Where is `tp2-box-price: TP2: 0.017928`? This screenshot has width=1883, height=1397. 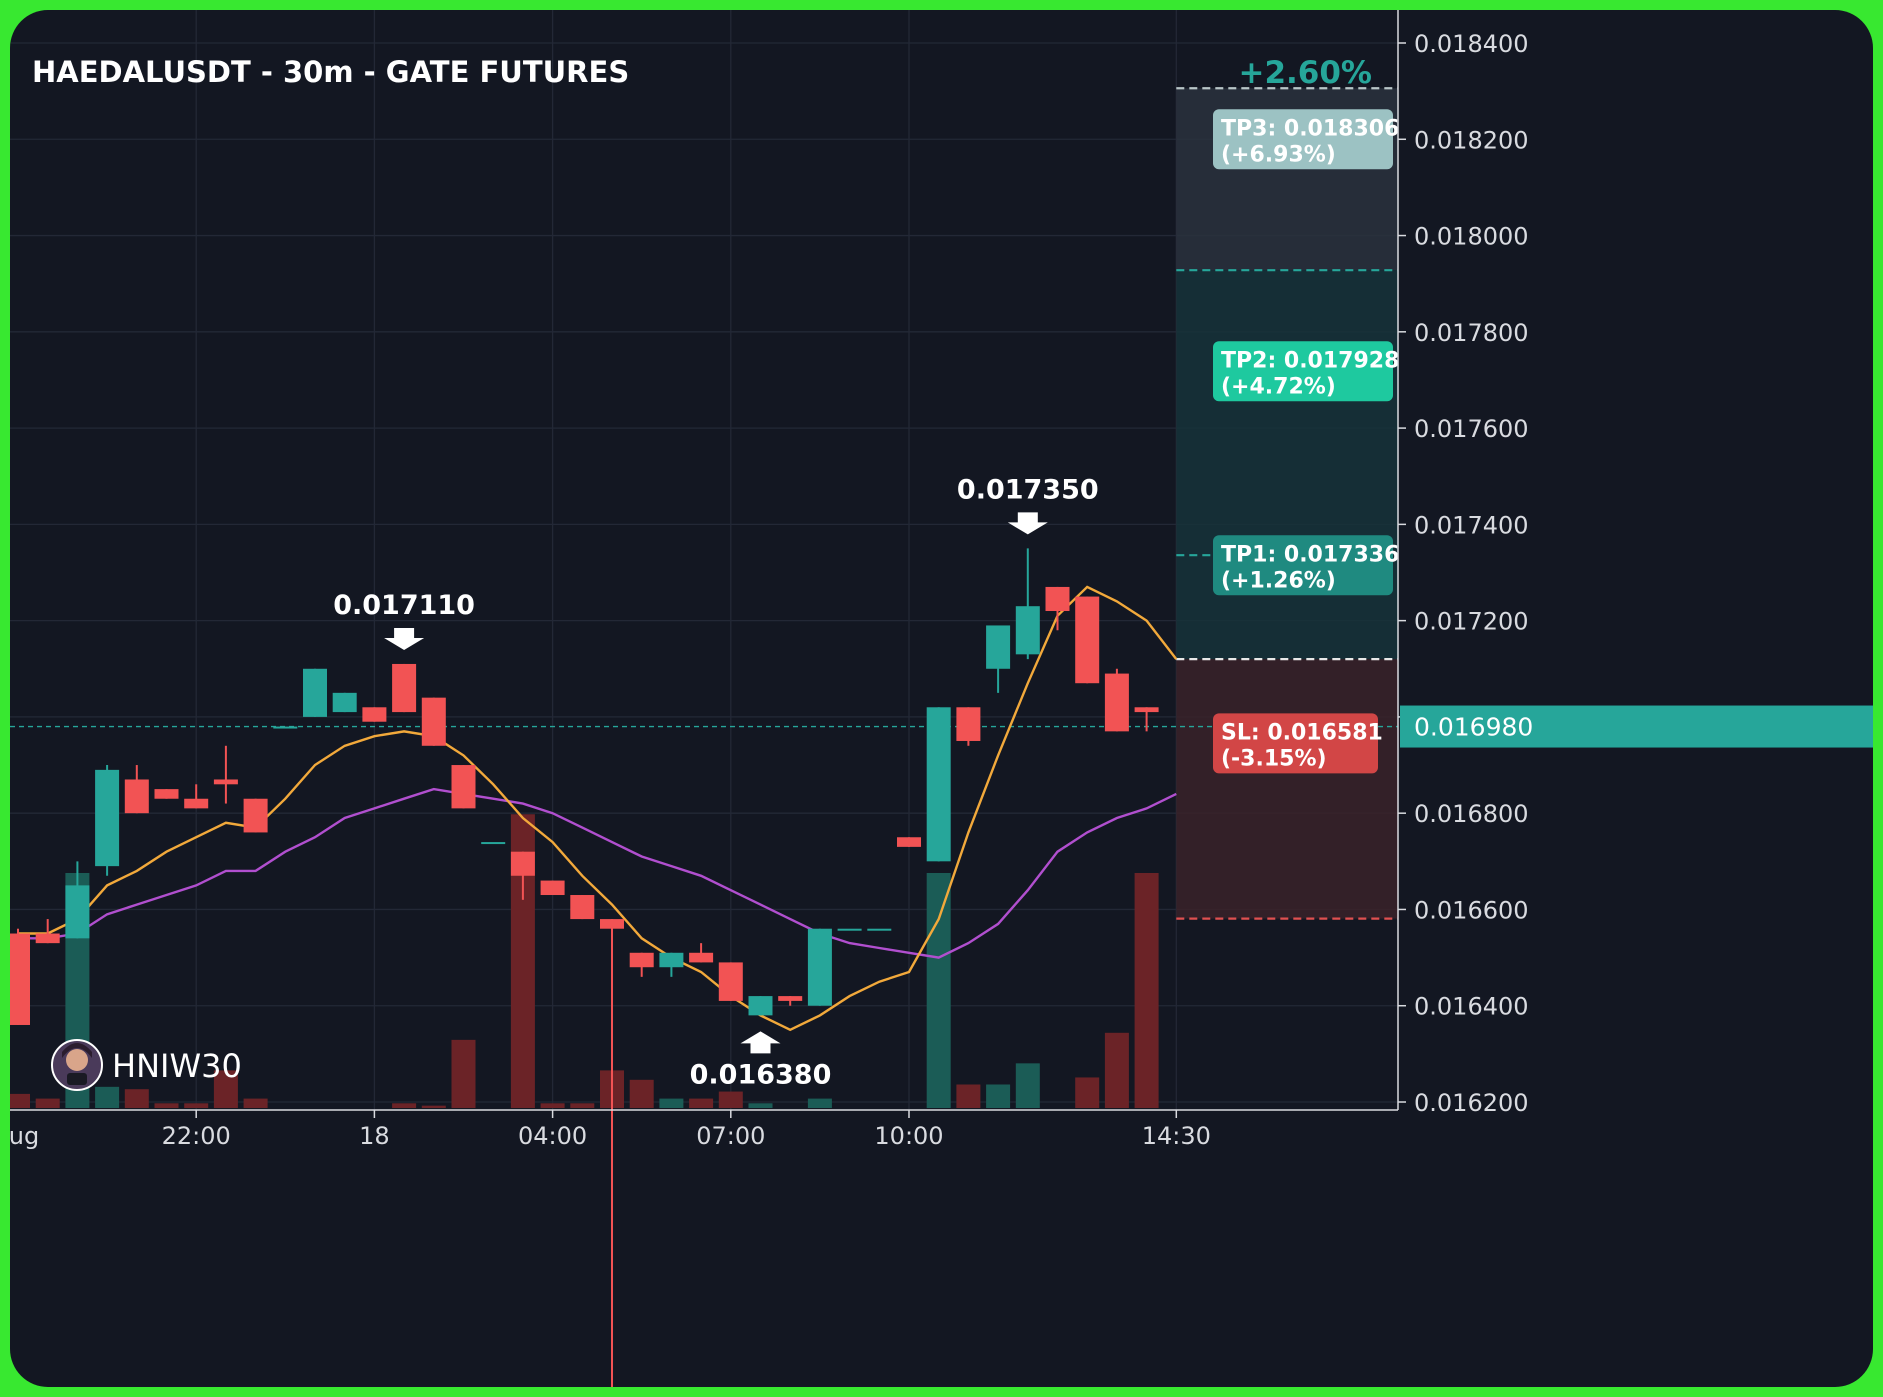 tp2-box-price: TP2: 0.017928 is located at coordinates (1310, 360).